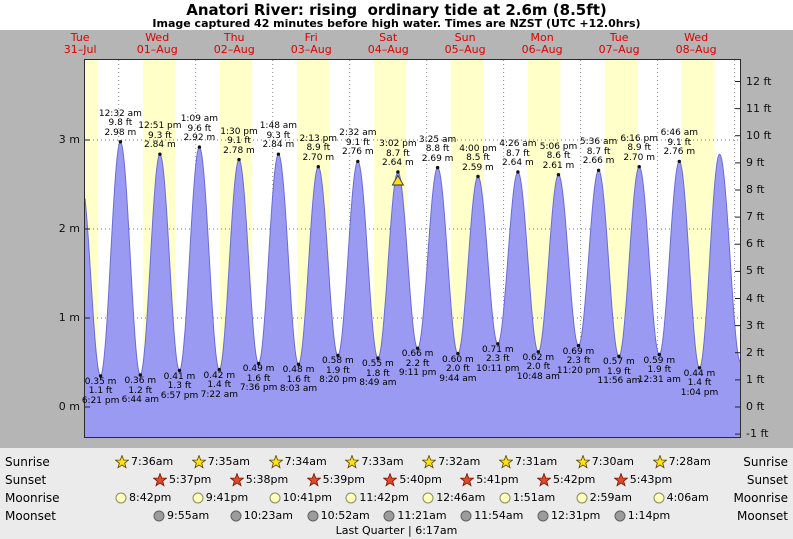  I want to click on low-tide-label: 0.48 m 1.6 ft 8:03 am, so click(298, 380).